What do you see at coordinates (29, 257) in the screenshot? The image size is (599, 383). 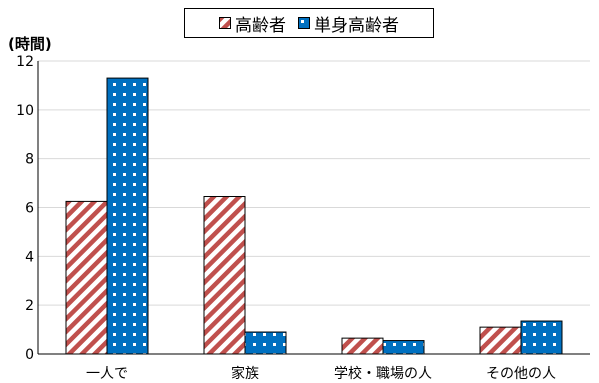 I see `y-tick-label: 4` at bounding box center [29, 257].